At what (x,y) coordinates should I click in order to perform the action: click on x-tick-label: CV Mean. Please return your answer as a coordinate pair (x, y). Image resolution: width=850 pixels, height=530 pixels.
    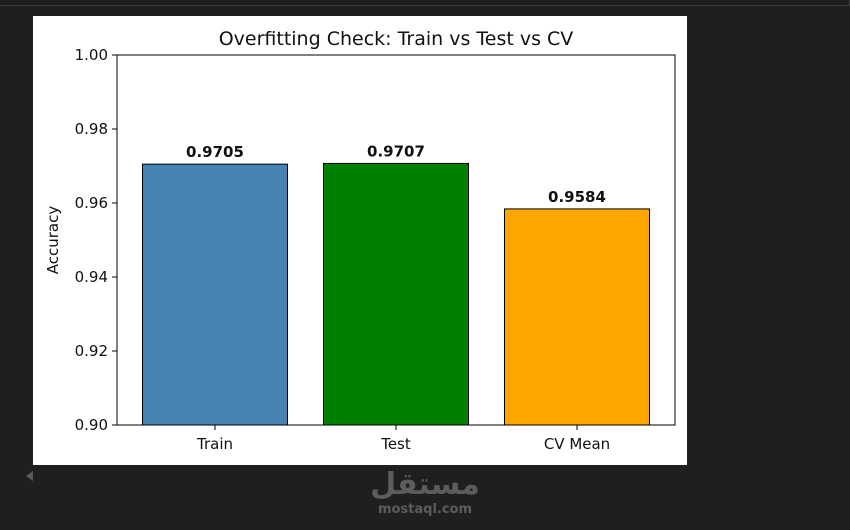
    Looking at the image, I should click on (577, 444).